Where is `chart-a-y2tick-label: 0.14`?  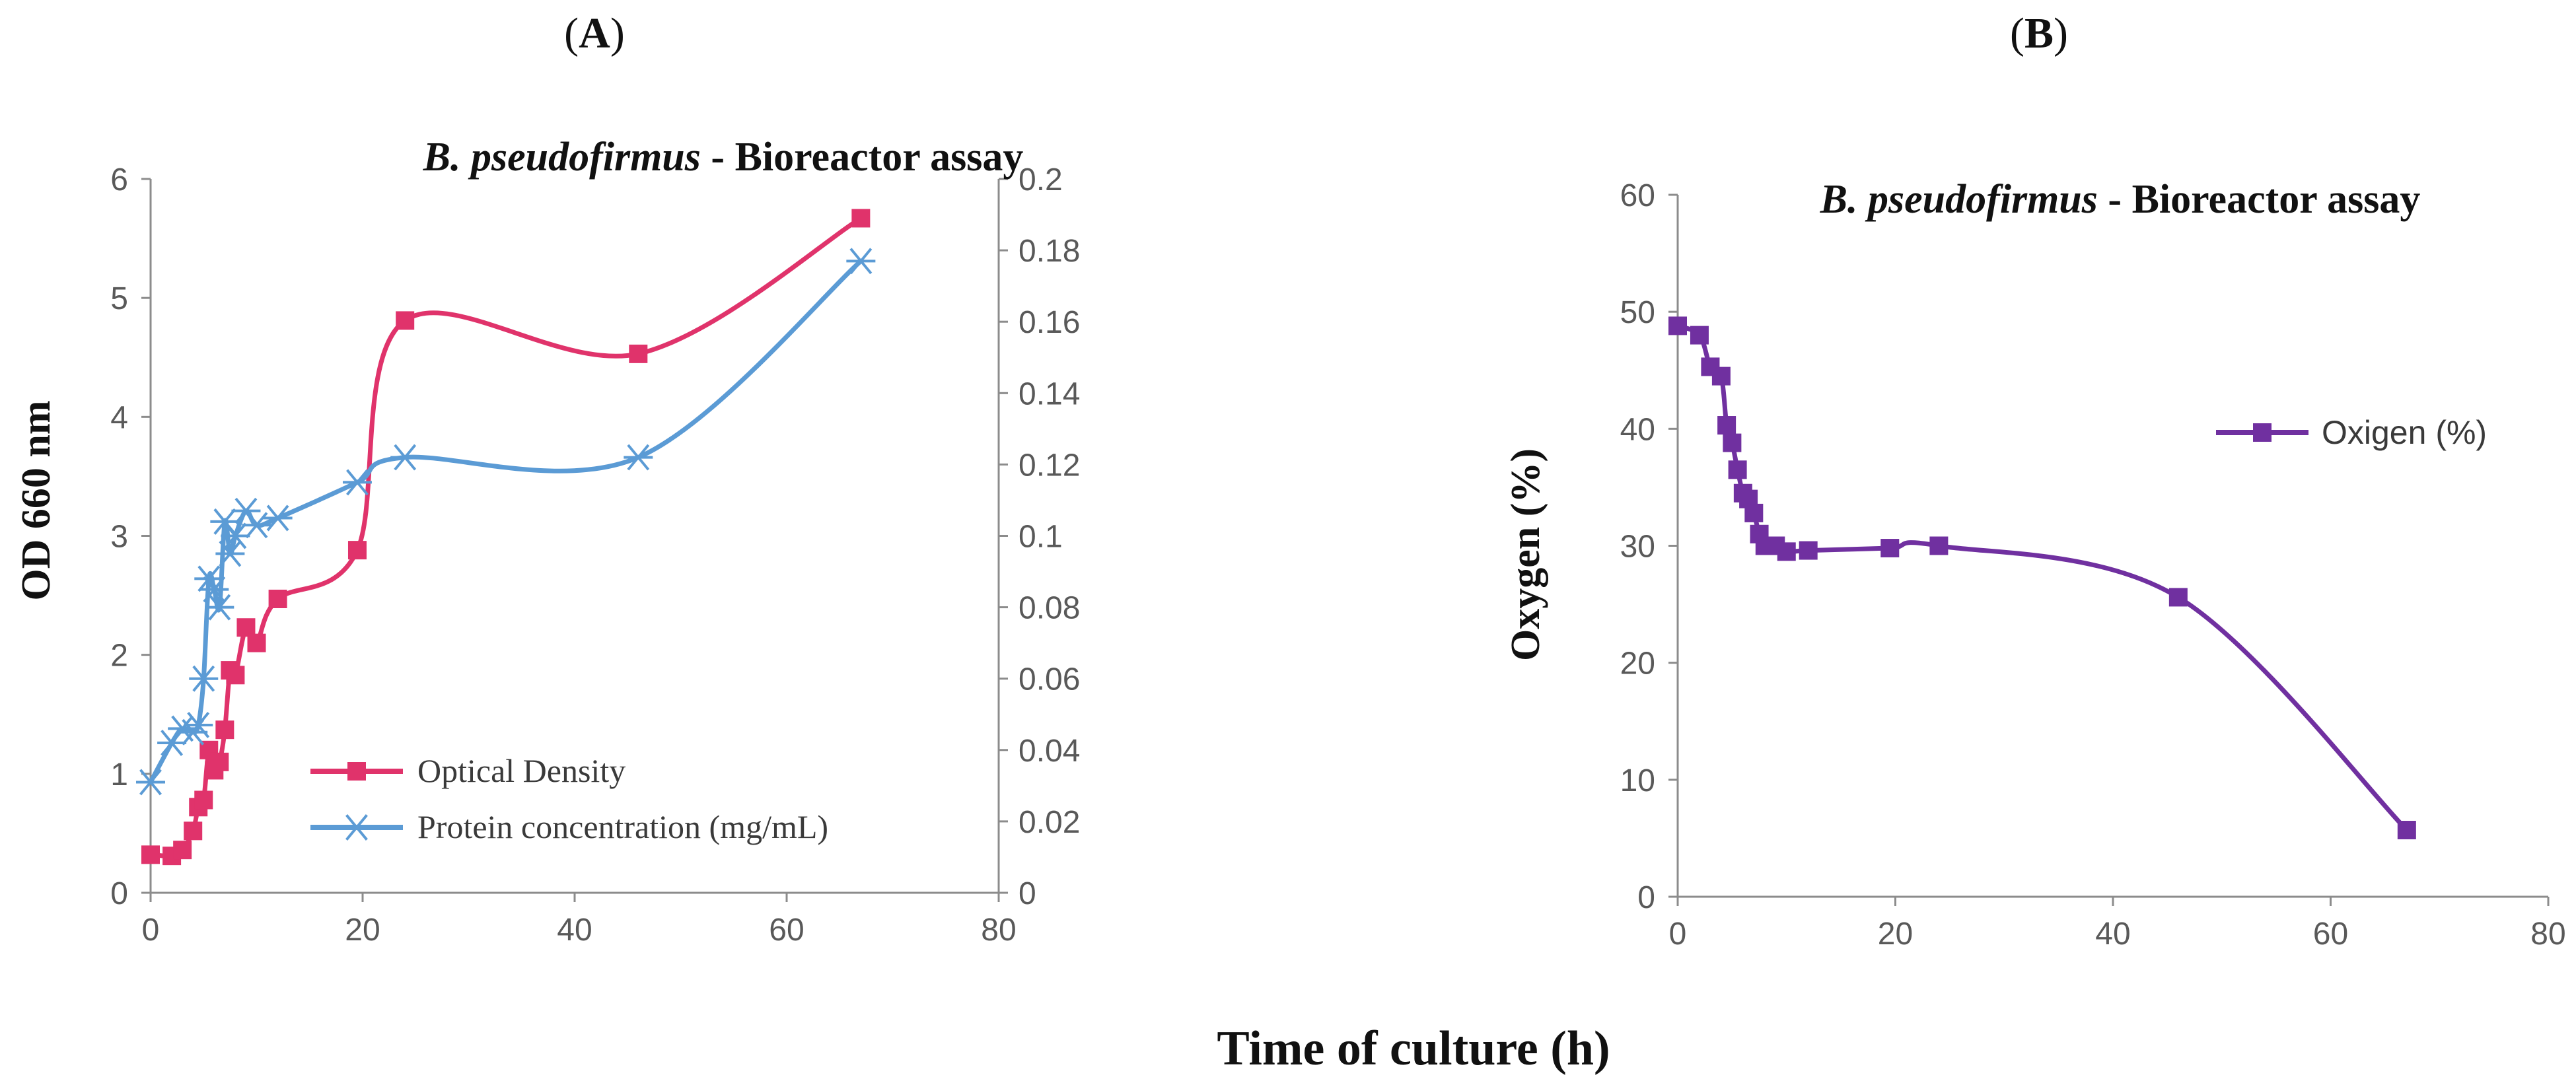
chart-a-y2tick-label: 0.14 is located at coordinates (1049, 393).